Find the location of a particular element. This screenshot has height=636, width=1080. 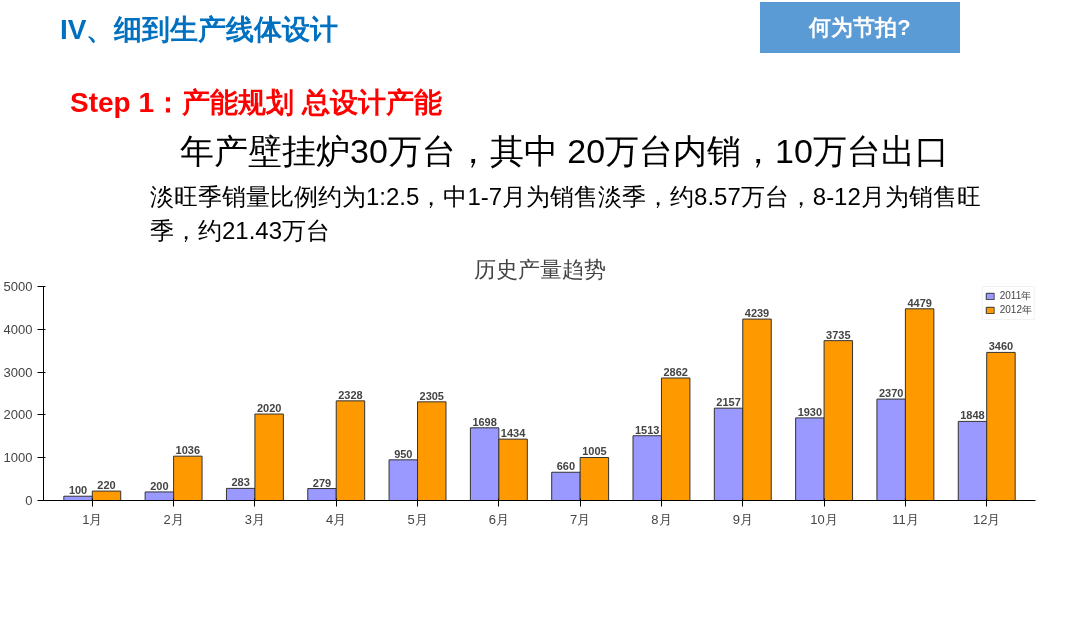

text: 年产壁挂炉30万台，其中 20万台内销，10万台出口 is located at coordinates (564, 152).